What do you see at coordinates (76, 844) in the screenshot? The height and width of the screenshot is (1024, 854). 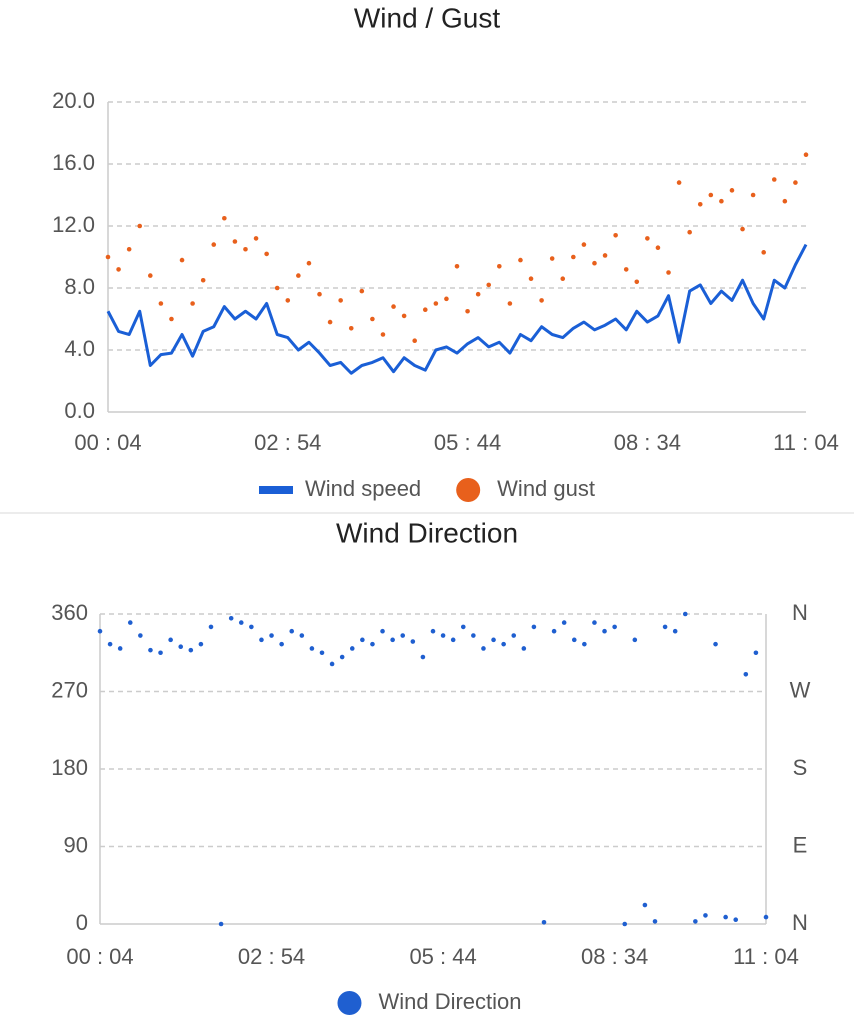 I see `y-tick-label: 90` at bounding box center [76, 844].